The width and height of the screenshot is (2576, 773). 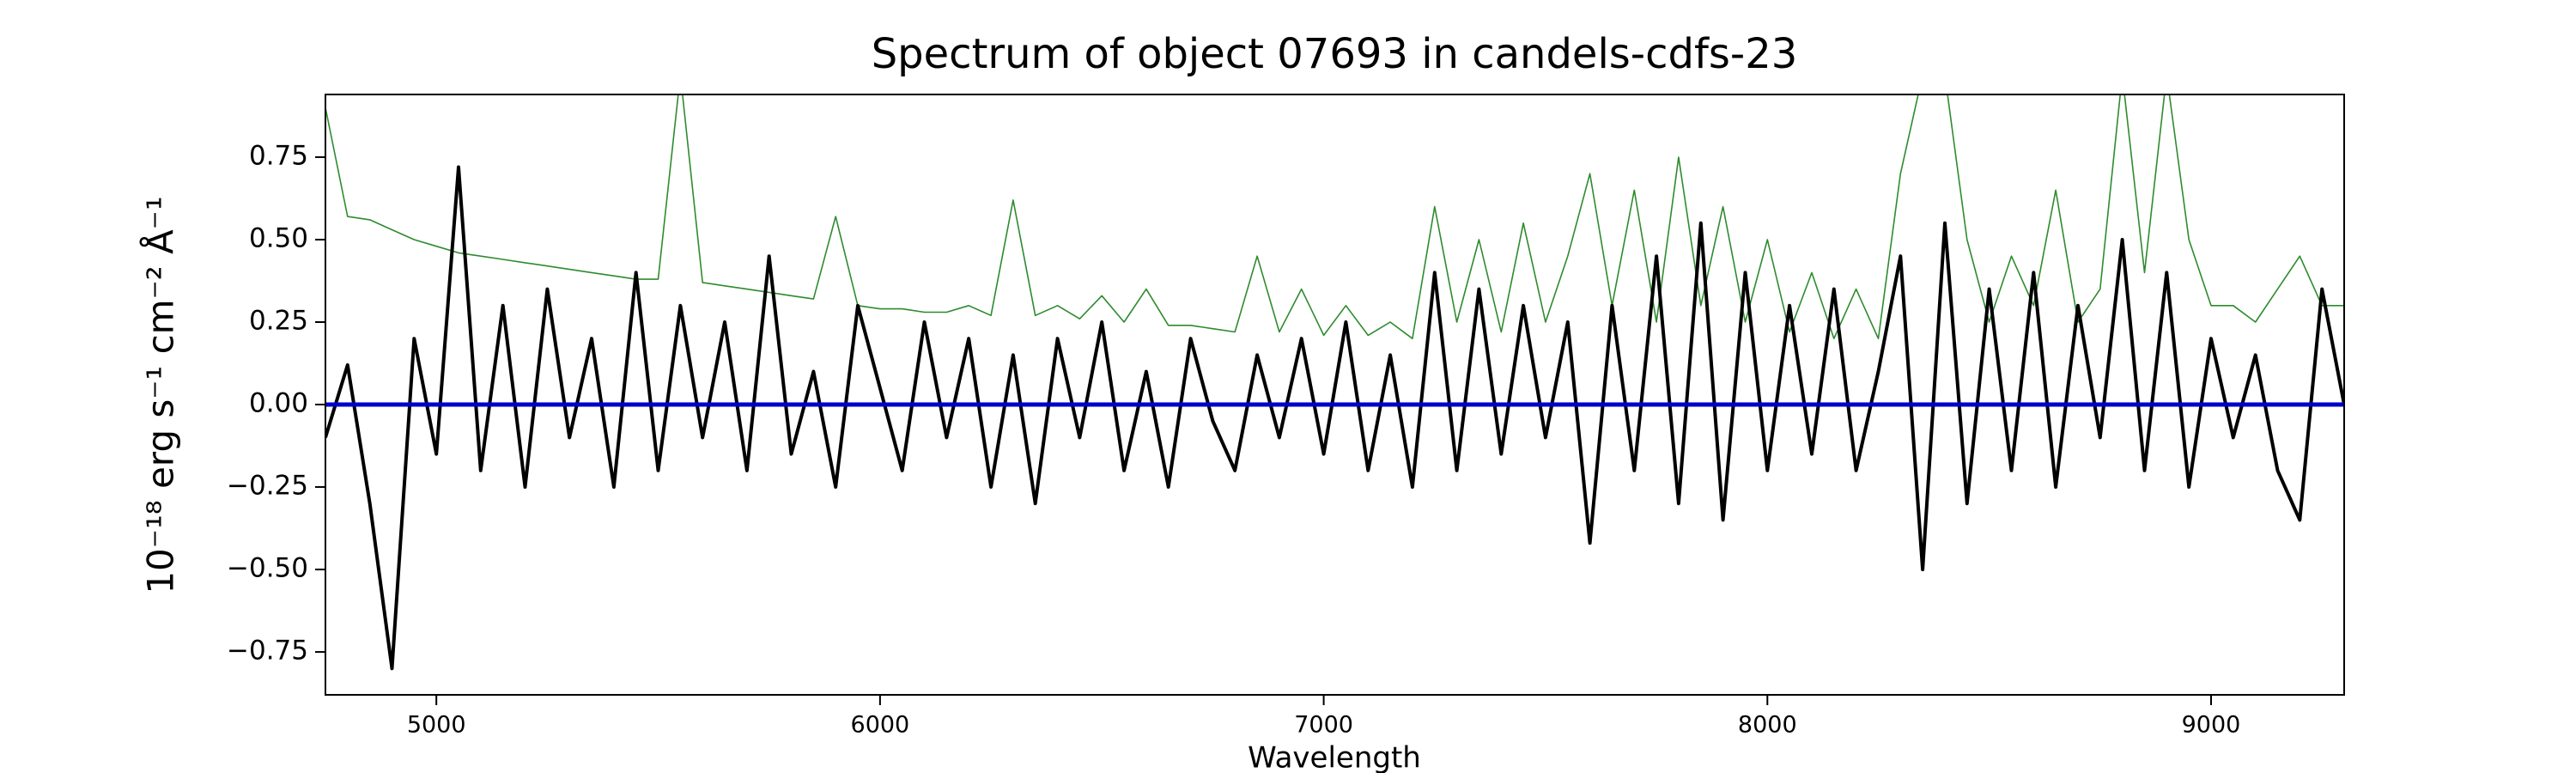 What do you see at coordinates (268, 487) in the screenshot?
I see `y-tick-label: −0.25` at bounding box center [268, 487].